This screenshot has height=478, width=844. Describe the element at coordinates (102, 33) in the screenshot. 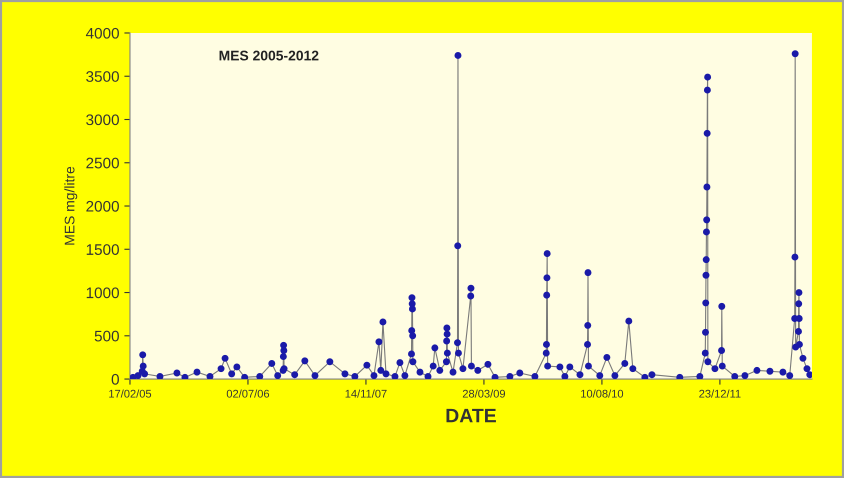

I see `y-tick-label: 4000` at that location.